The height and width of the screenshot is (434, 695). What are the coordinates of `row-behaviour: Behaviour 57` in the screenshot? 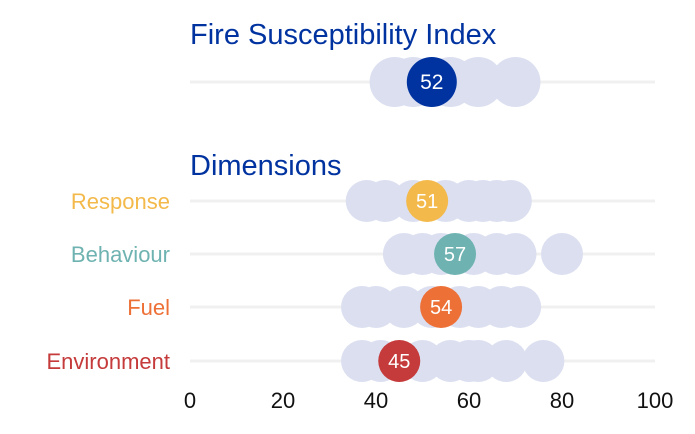 It's located at (363, 254).